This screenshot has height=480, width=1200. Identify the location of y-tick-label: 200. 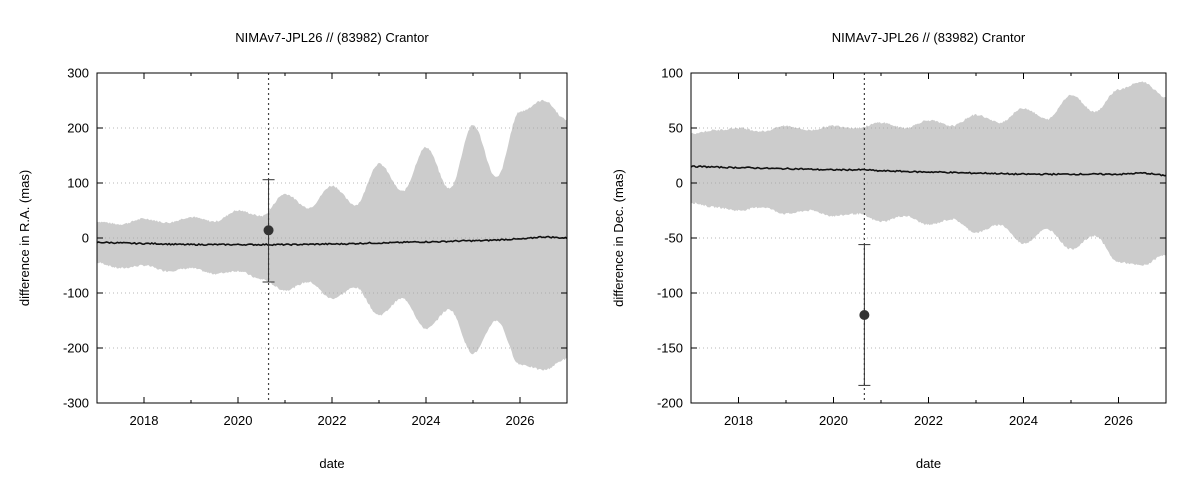
(78, 128).